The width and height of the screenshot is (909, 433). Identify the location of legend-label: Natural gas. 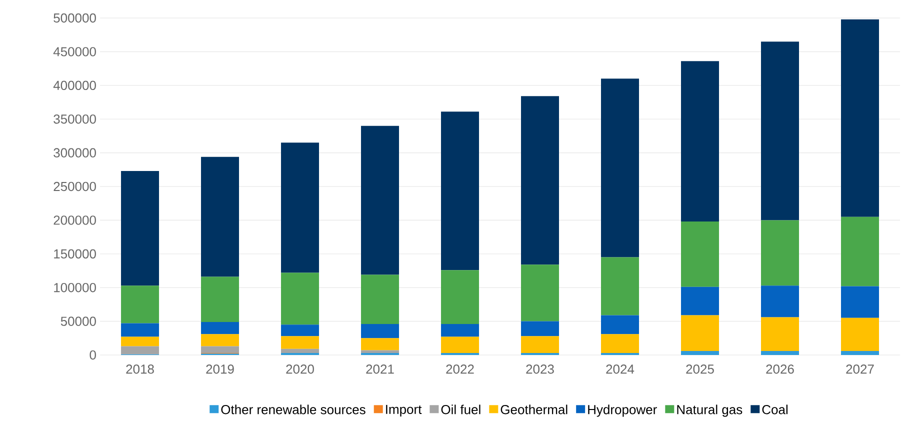
(709, 410).